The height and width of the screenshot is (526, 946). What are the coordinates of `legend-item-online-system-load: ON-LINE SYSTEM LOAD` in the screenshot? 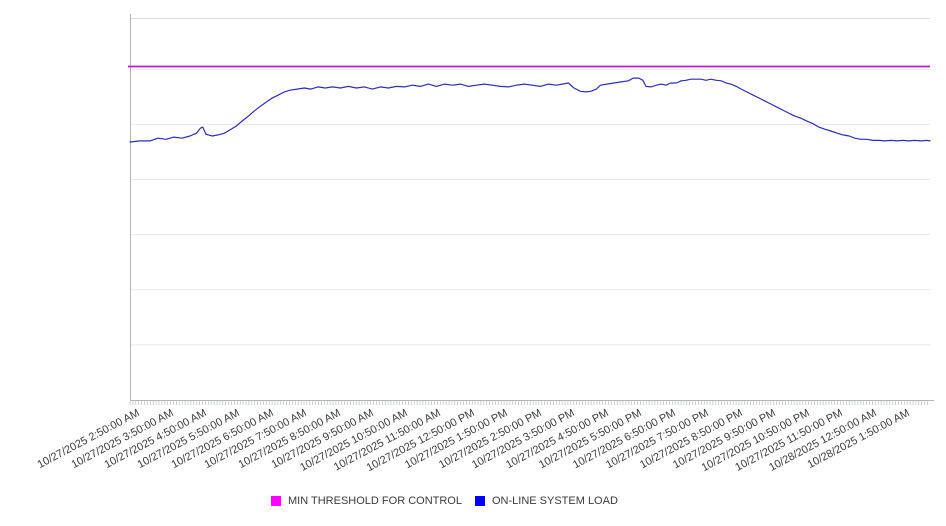 It's located at (546, 501).